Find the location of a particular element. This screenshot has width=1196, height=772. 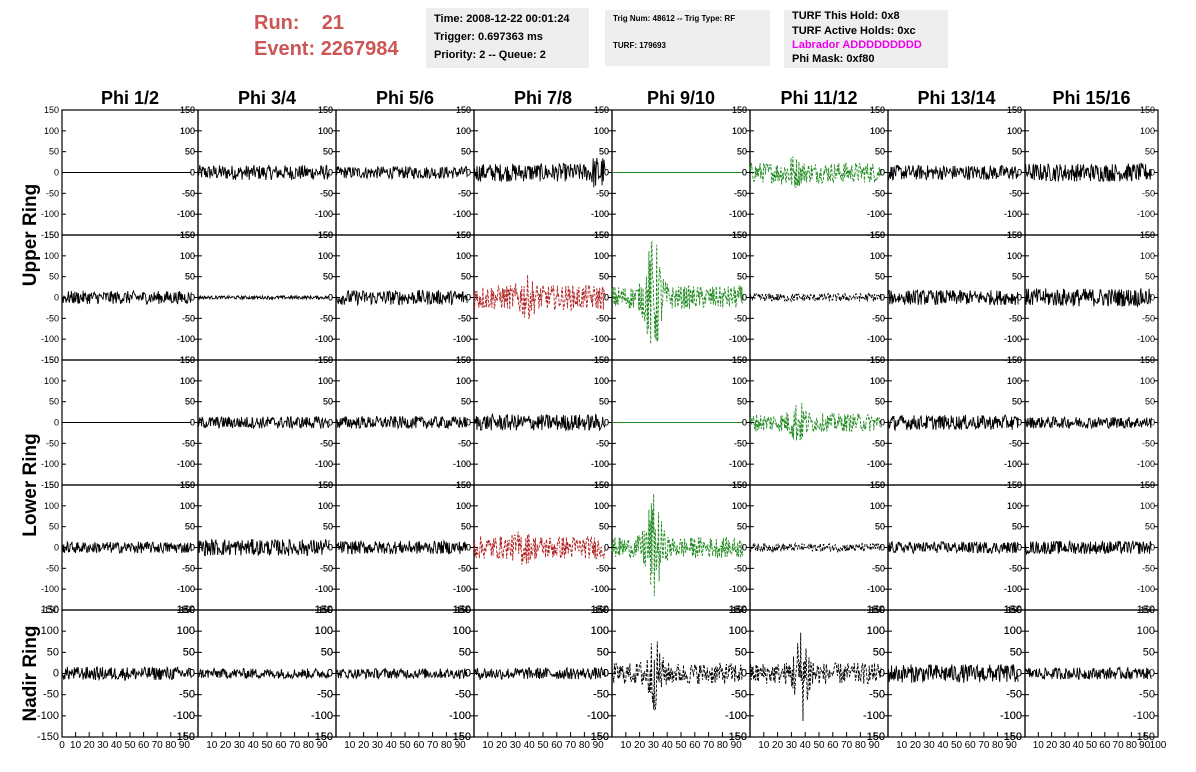

panel-r2-c4-ylabel-inner-3: 0 is located at coordinates (606, 298).